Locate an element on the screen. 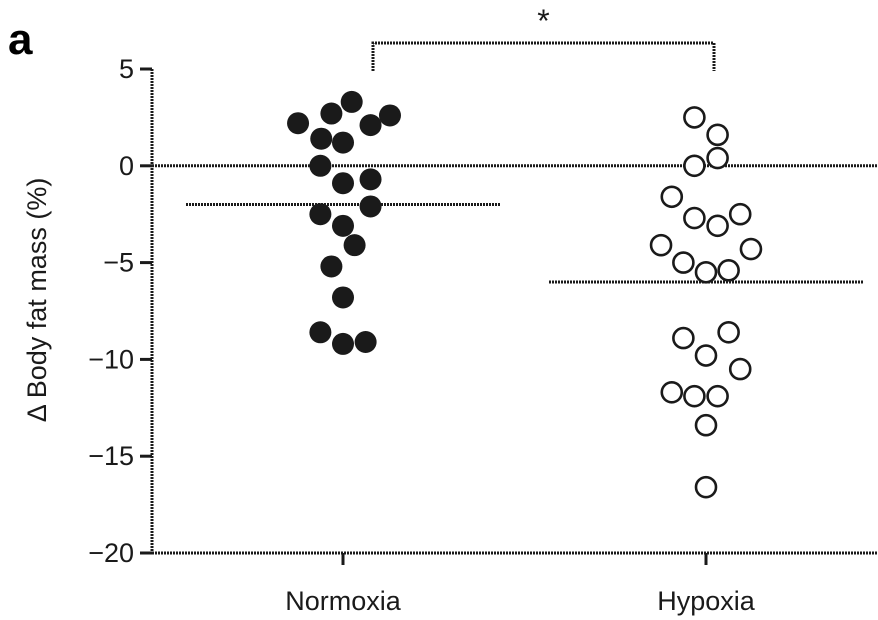  y-axis-title: Δ Body fat mass (%) is located at coordinates (37, 300).